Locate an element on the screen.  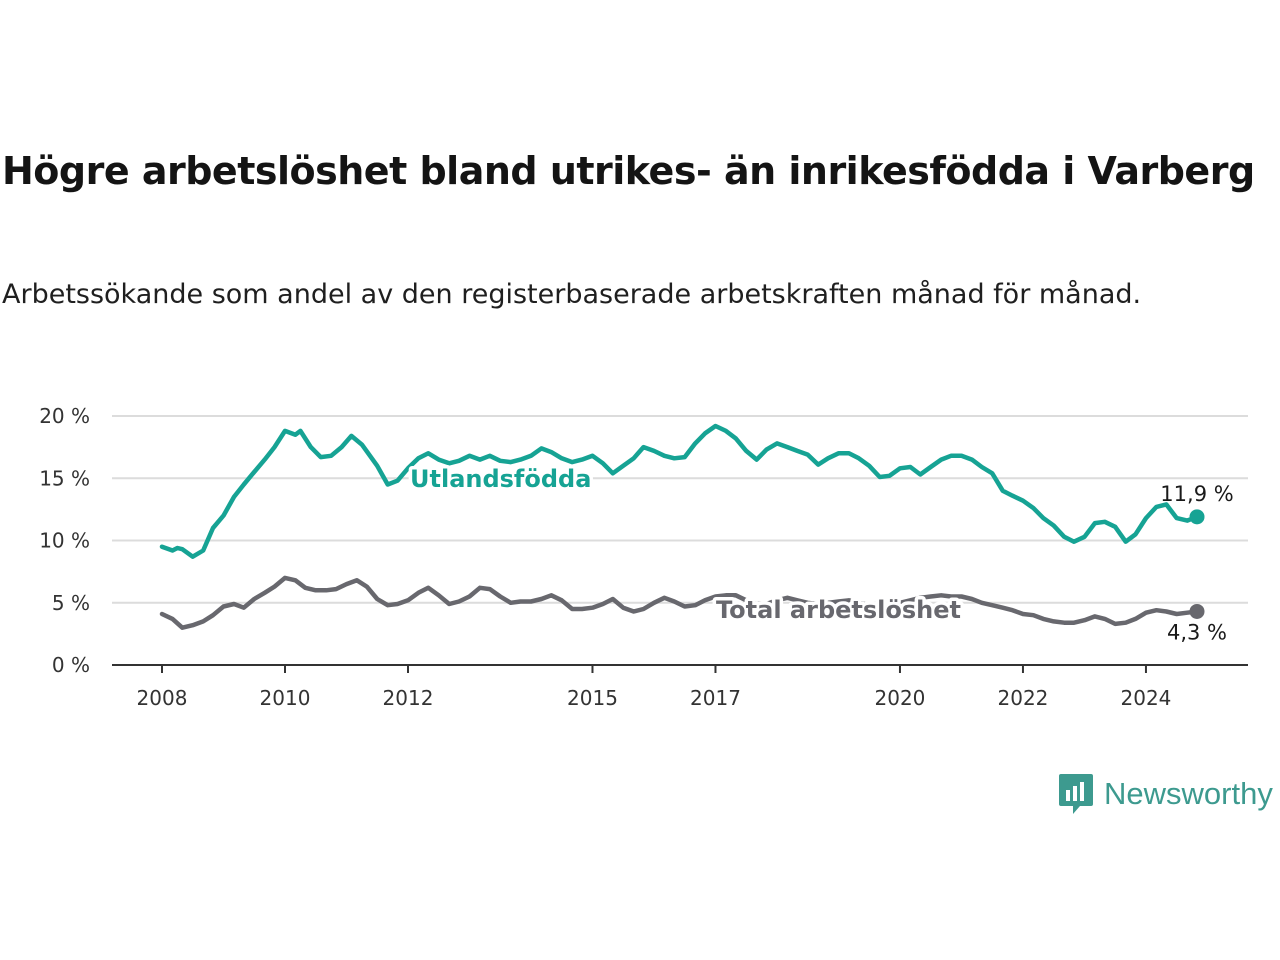
x-tick-label: 2015 is located at coordinates (592, 698).